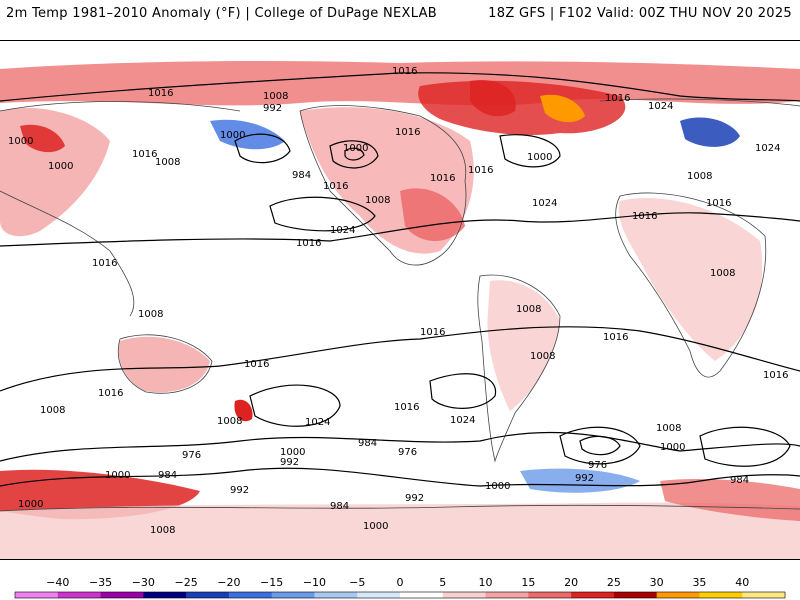  I want to click on legend-tick-labels: −40 −35 −30 −25 −20 −15 −10 −5 0 5 10 15 20 25 30 35 40, so click(397, 582).